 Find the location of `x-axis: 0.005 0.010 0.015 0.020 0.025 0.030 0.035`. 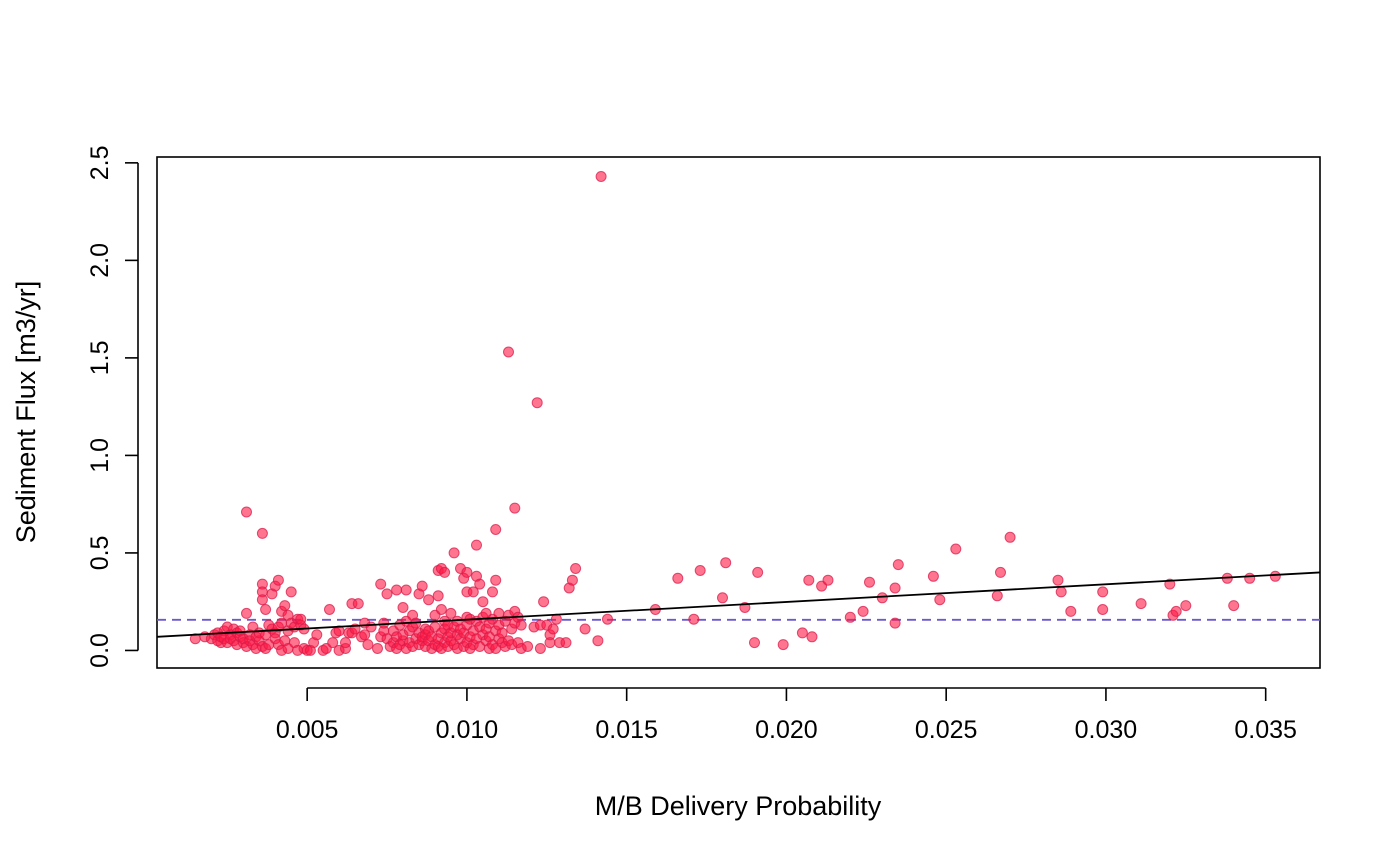

x-axis: 0.005 0.010 0.015 0.020 0.025 0.030 0.035 is located at coordinates (786, 715).